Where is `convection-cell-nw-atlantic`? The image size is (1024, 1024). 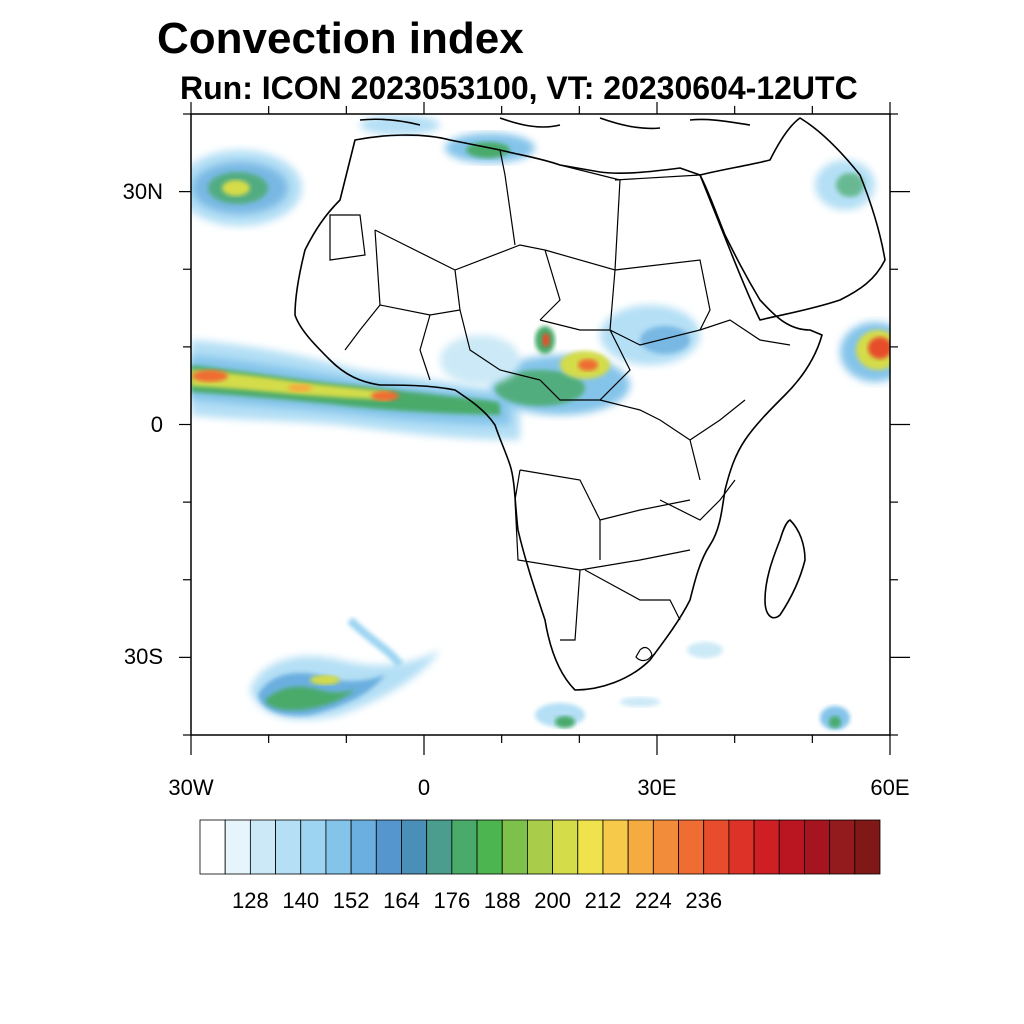 convection-cell-nw-atlantic is located at coordinates (246, 188).